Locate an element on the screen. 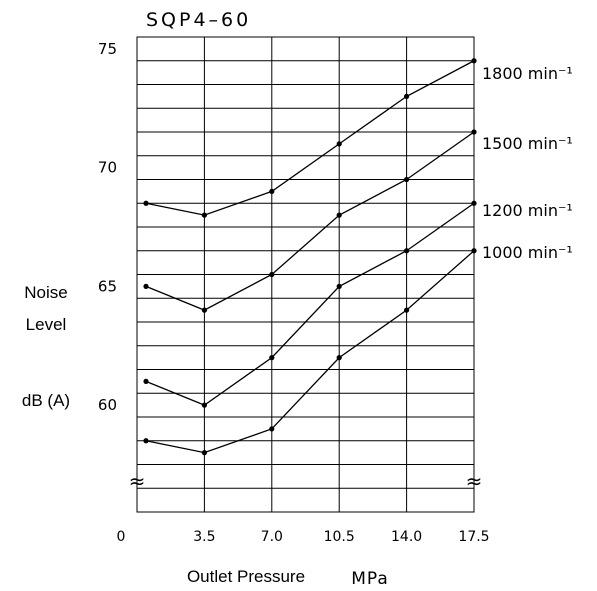  axis-break-marks: ≈ ≈ is located at coordinates (306, 481).